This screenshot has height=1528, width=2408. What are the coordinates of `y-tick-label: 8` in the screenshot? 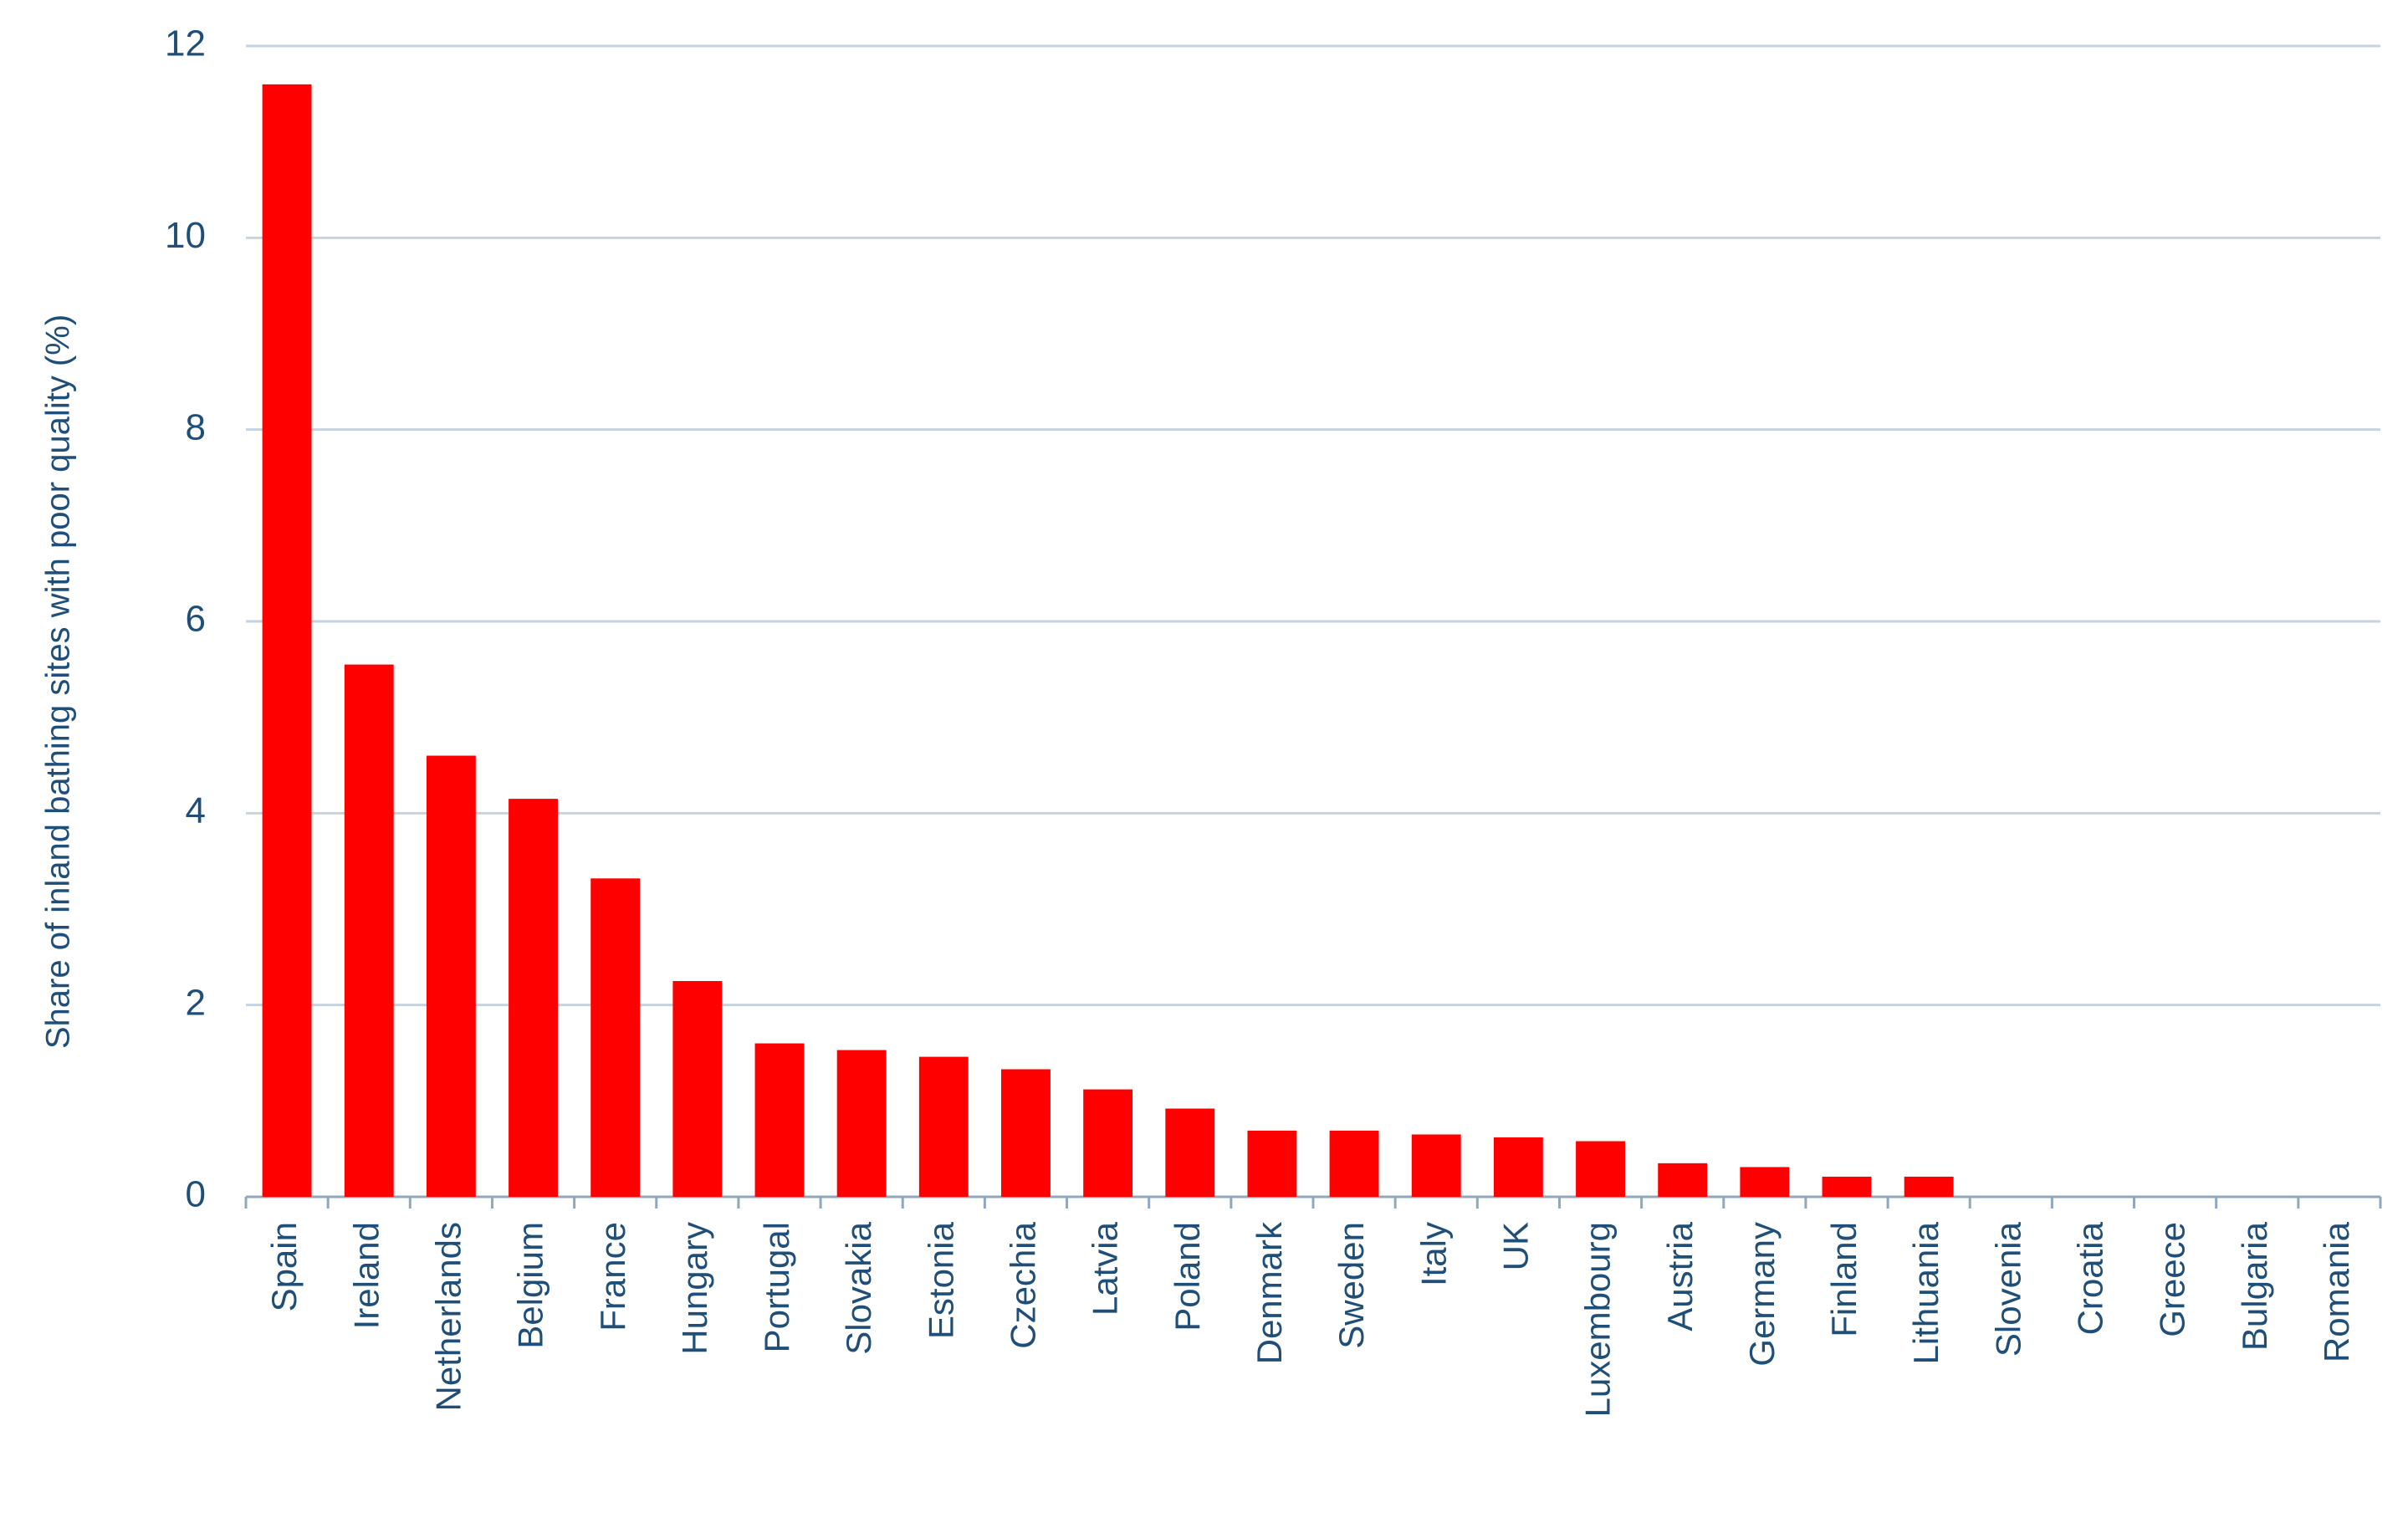 It's located at (196, 426).